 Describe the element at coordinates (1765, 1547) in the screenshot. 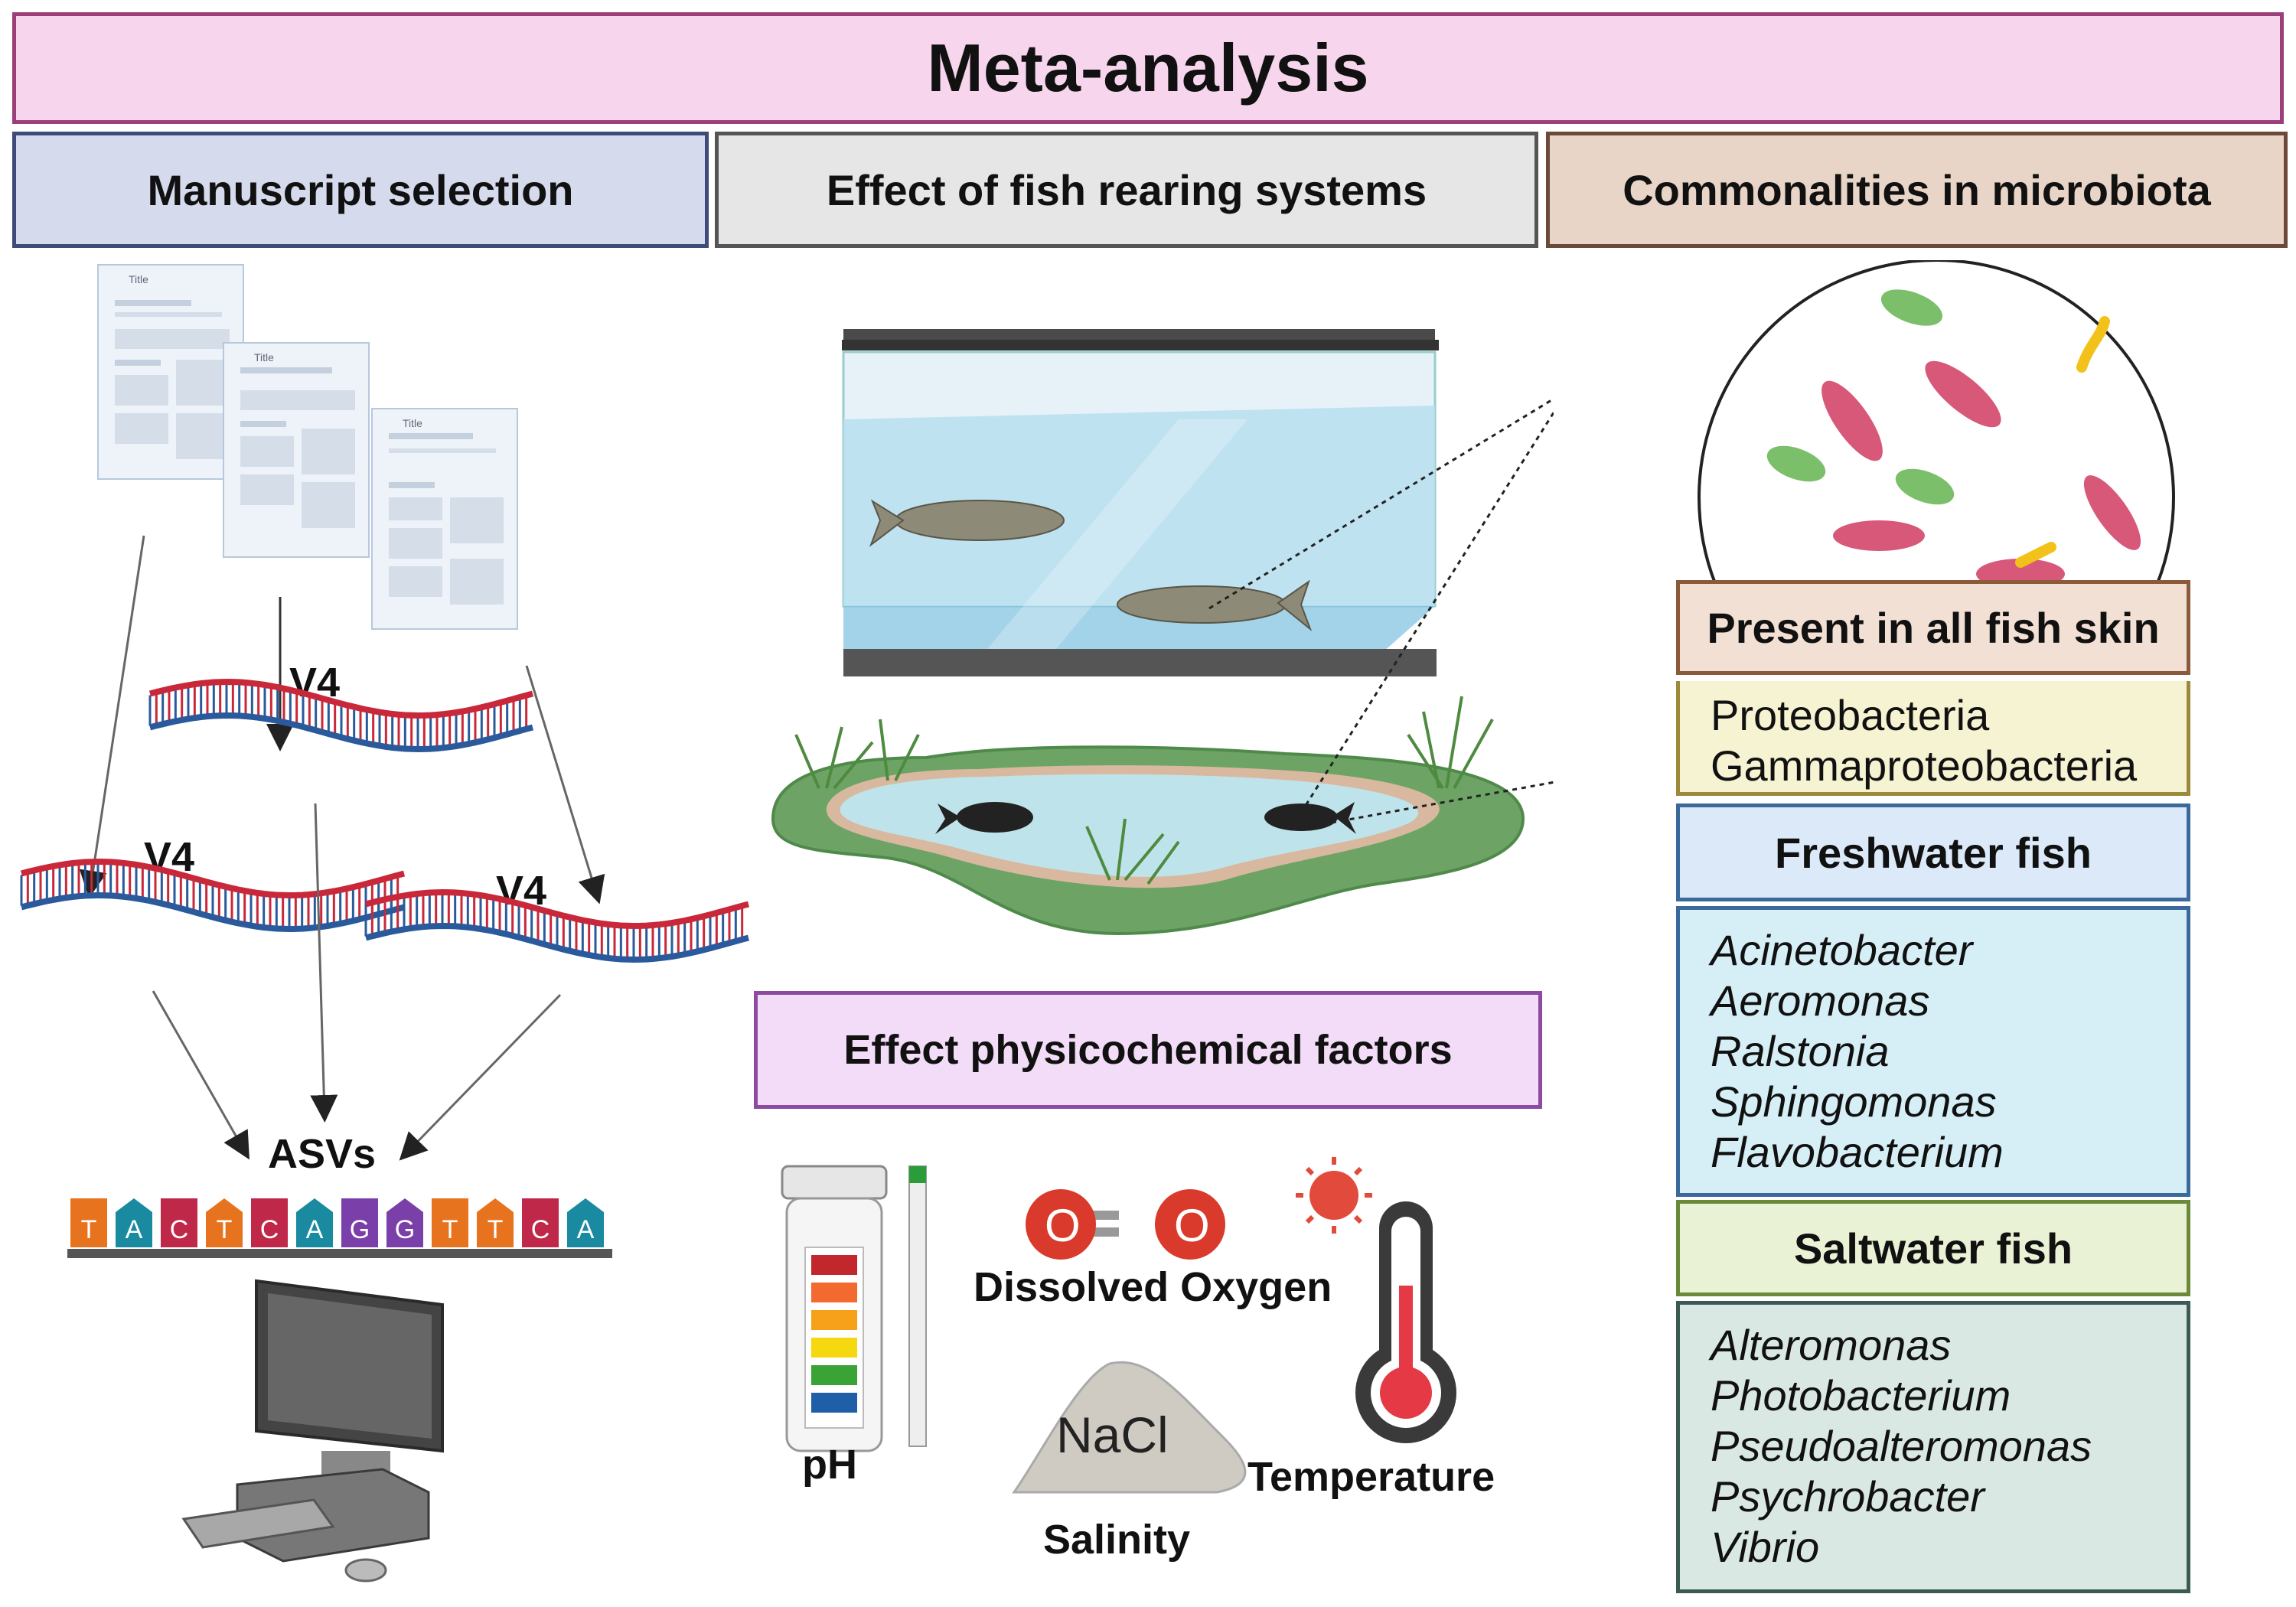

I see `saltwater-item: Vibrio` at that location.